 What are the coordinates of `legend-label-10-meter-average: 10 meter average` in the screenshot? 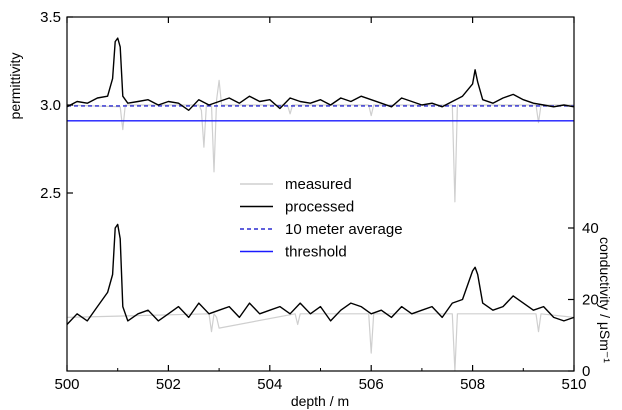 It's located at (344, 229).